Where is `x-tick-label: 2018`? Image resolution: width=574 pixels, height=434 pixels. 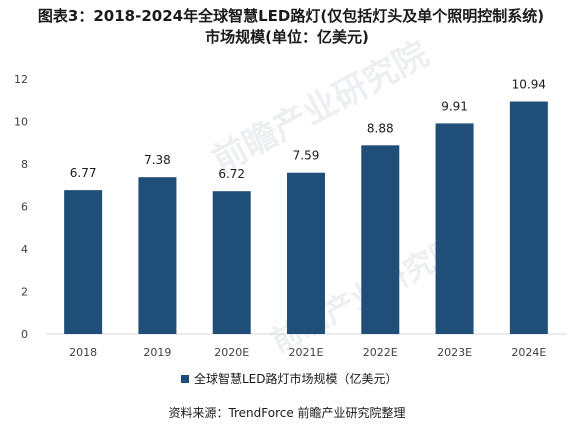
x-tick-label: 2018 is located at coordinates (83, 352).